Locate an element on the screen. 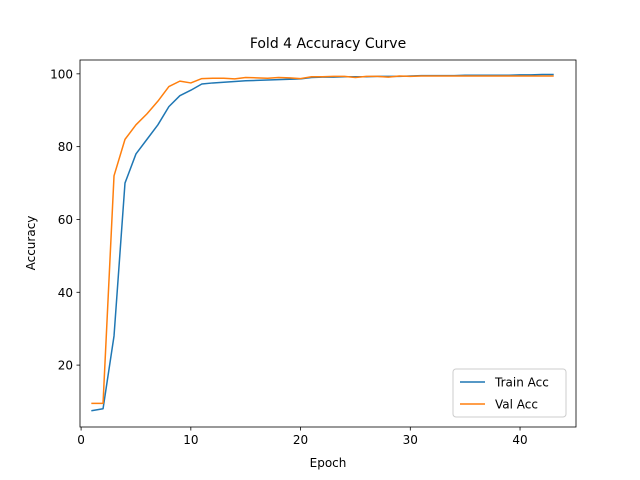 This screenshot has width=640, height=480. x-axis-label: Epoch is located at coordinates (328, 463).